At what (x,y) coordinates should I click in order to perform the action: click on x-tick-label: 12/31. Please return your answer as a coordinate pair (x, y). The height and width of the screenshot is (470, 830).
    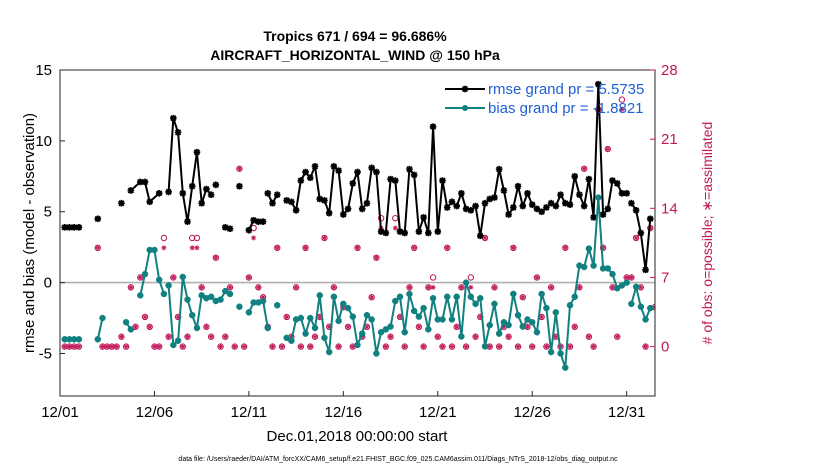
    Looking at the image, I should click on (627, 412).